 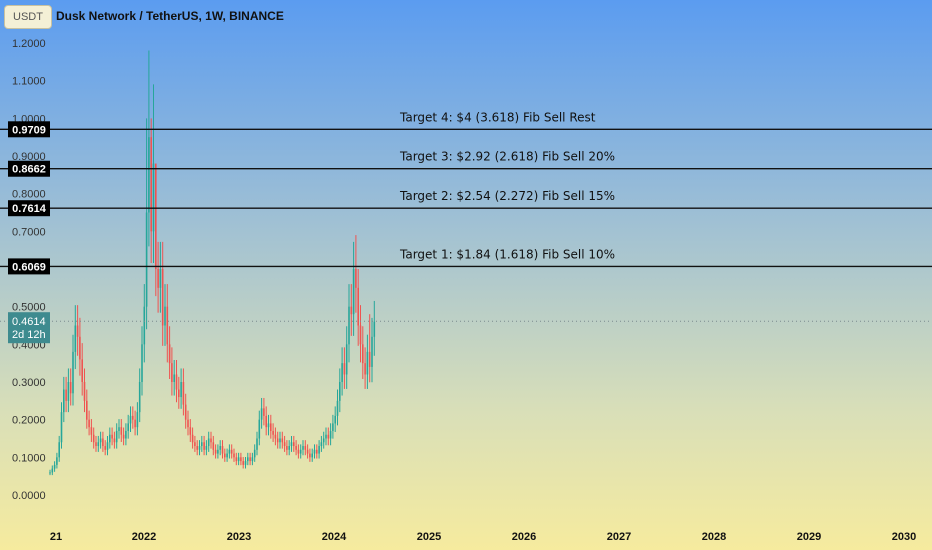 I want to click on time-axis: 21 2022 2023 2024 2025 2026 2027 2028 2029 2030, so click(x=483, y=537).